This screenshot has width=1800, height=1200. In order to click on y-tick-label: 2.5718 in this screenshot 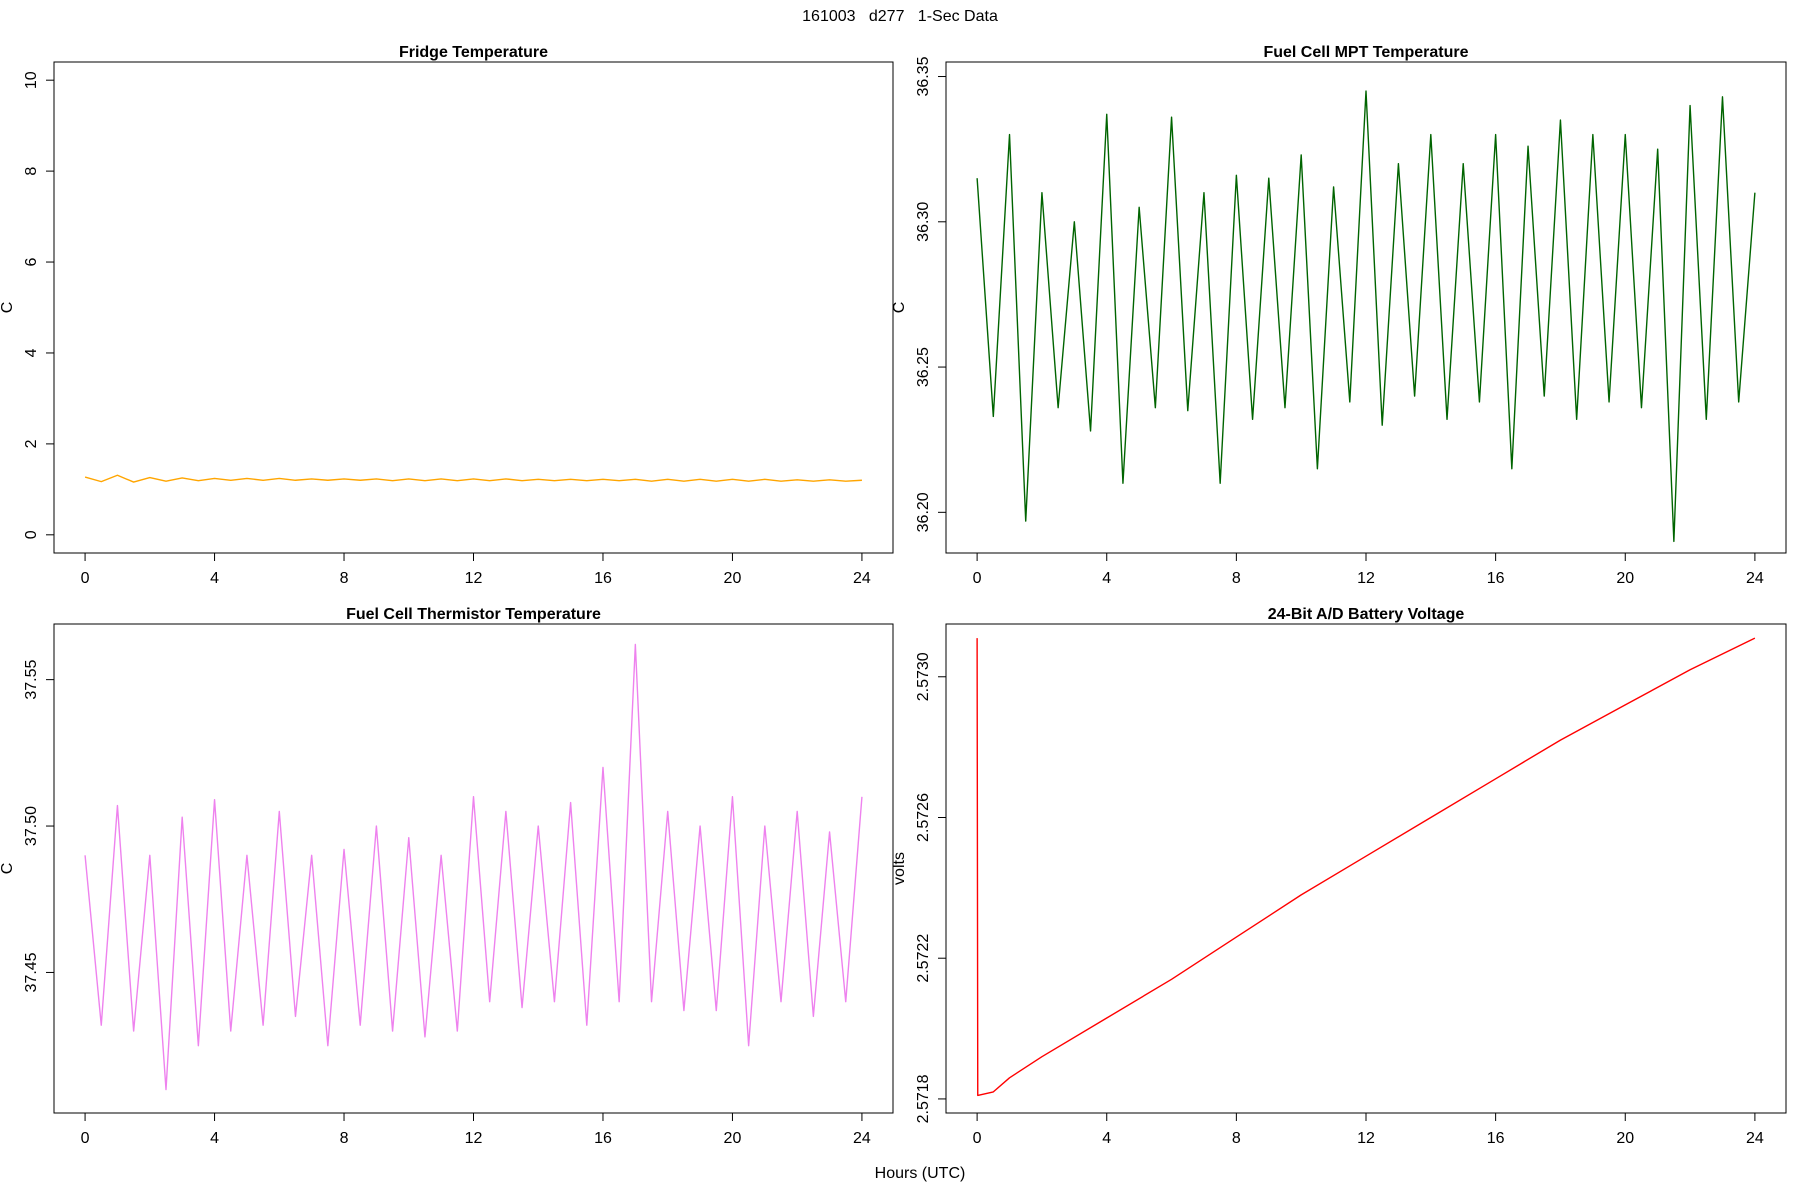, I will do `click(923, 1098)`.